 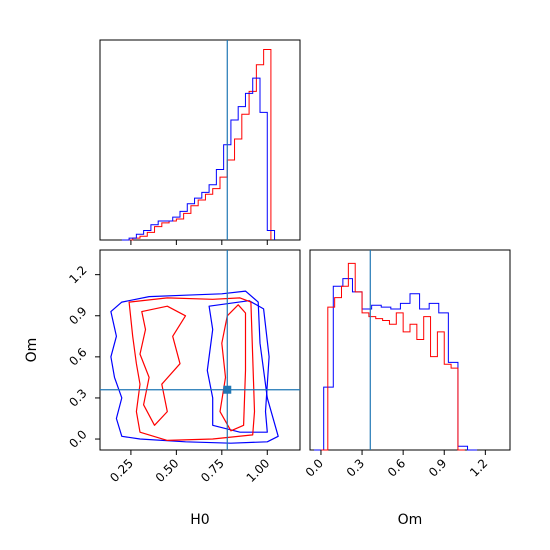 I want to click on h0-histogram-panel, so click(x=200, y=142).